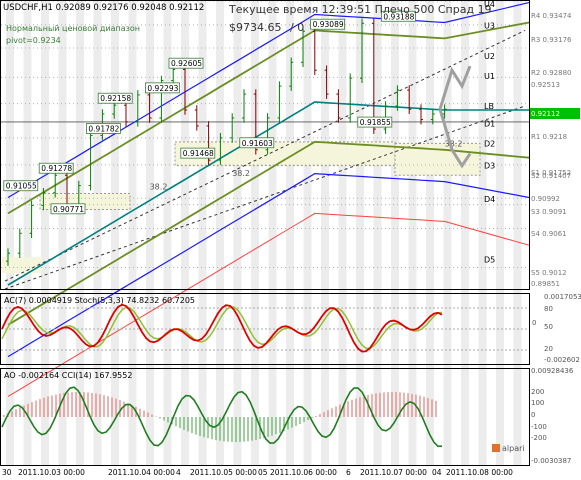  What do you see at coordinates (551, 461) in the screenshot?
I see `cci-axis-label: -0.0030387` at bounding box center [551, 461].